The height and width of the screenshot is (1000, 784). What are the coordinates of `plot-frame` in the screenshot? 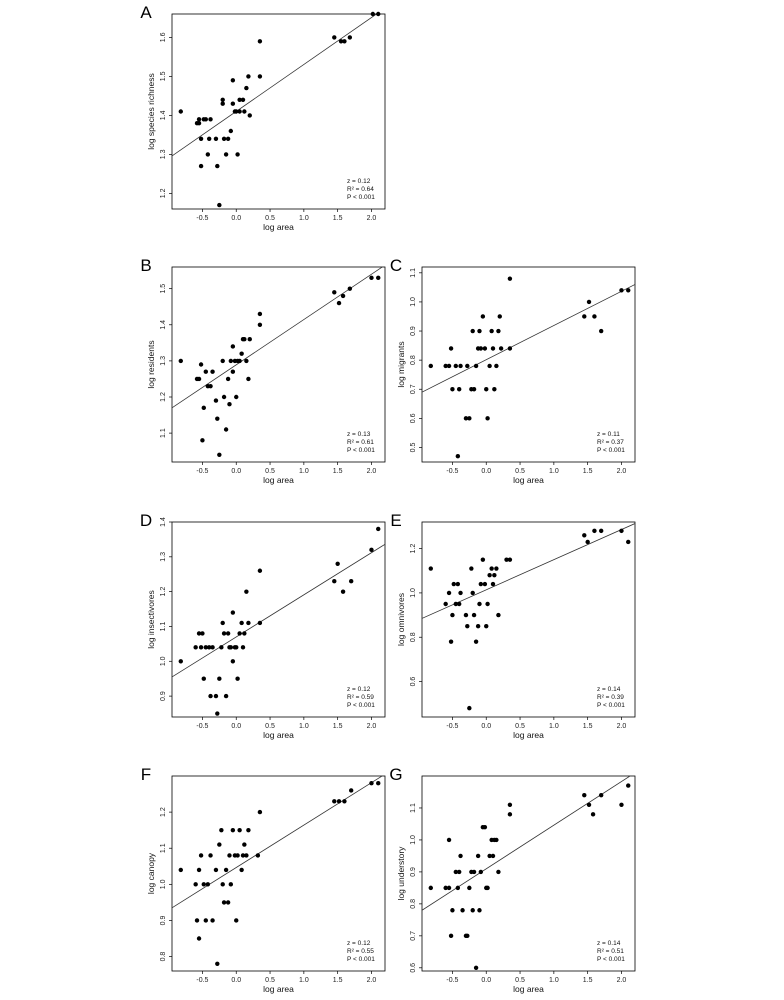 It's located at (278, 364).